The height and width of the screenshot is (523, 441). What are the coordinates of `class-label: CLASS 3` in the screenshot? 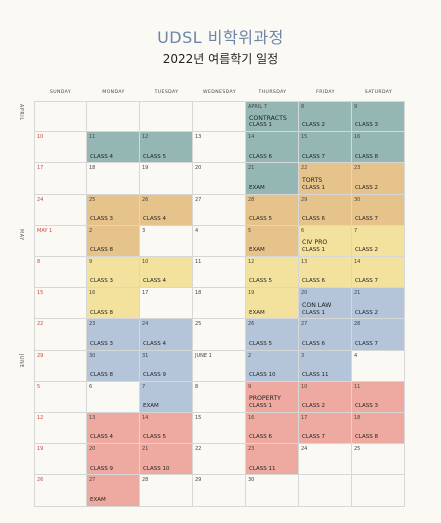 It's located at (102, 281).